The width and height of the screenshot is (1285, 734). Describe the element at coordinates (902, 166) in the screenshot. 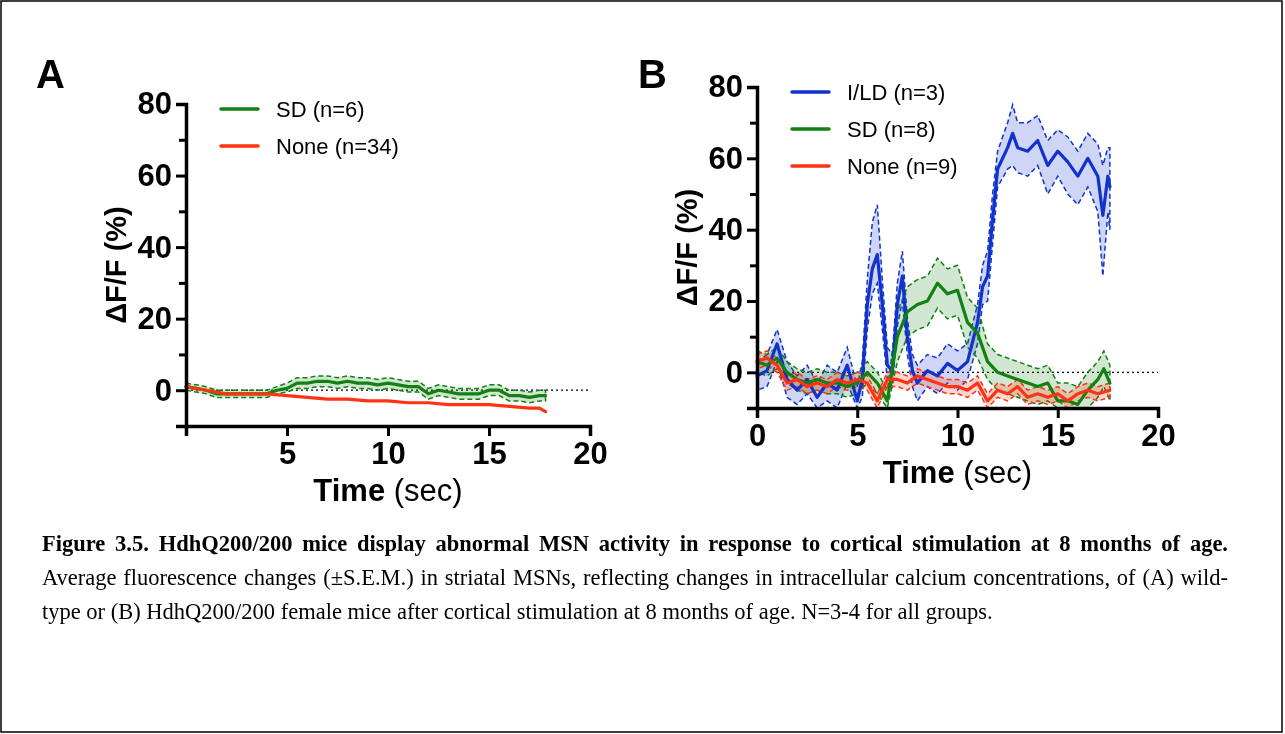

I see `legend-label: None (n=9)` at that location.